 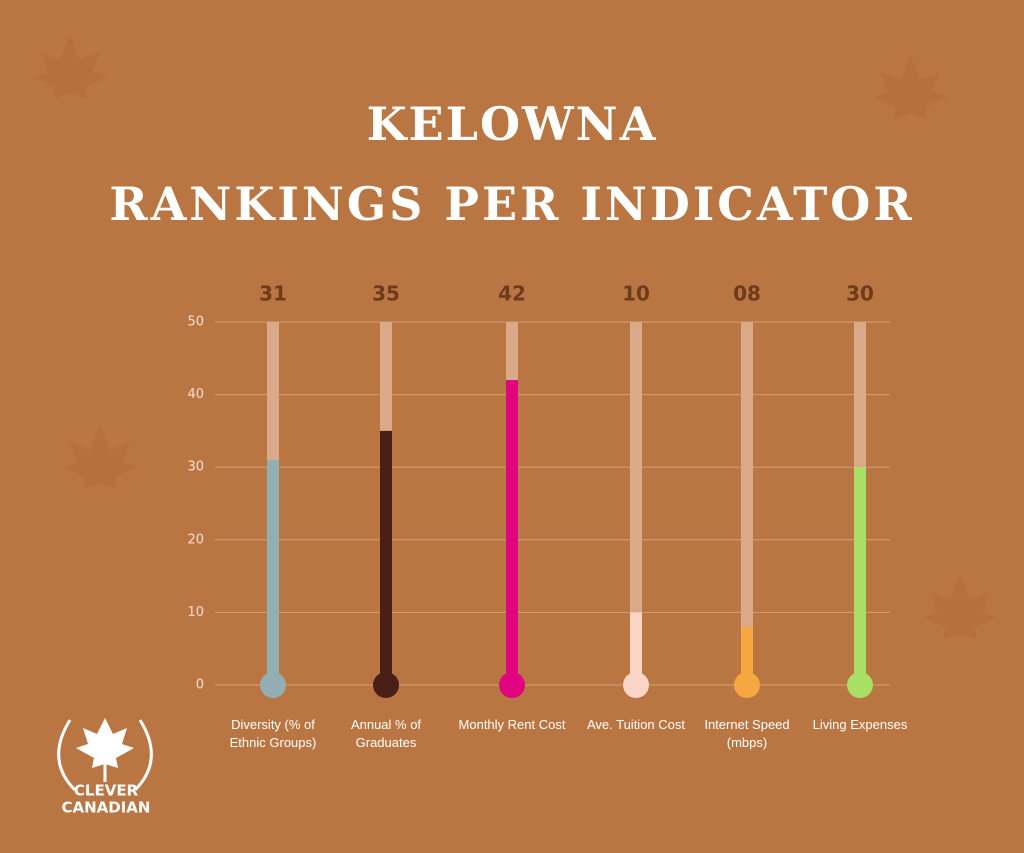 What do you see at coordinates (195, 394) in the screenshot?
I see `y-tick-label: 40` at bounding box center [195, 394].